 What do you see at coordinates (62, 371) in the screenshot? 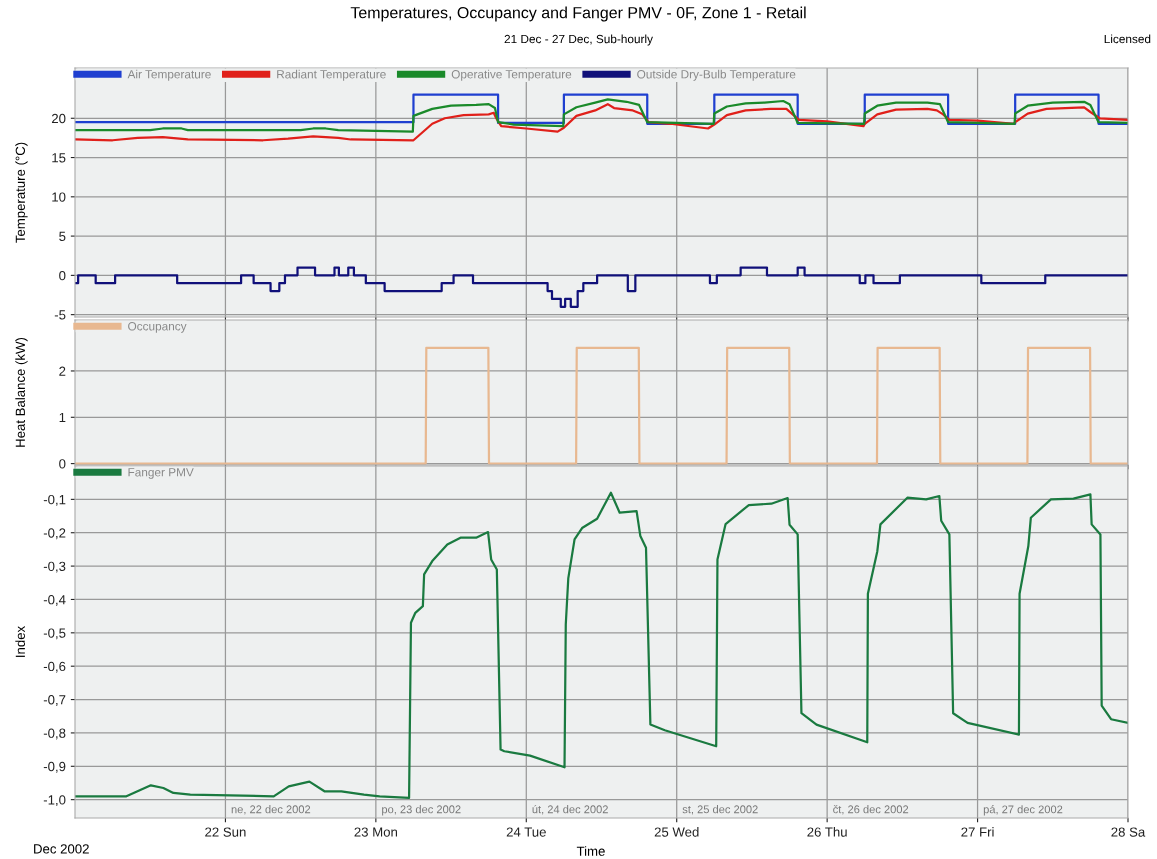
I see `y-tick-label: 2` at bounding box center [62, 371].